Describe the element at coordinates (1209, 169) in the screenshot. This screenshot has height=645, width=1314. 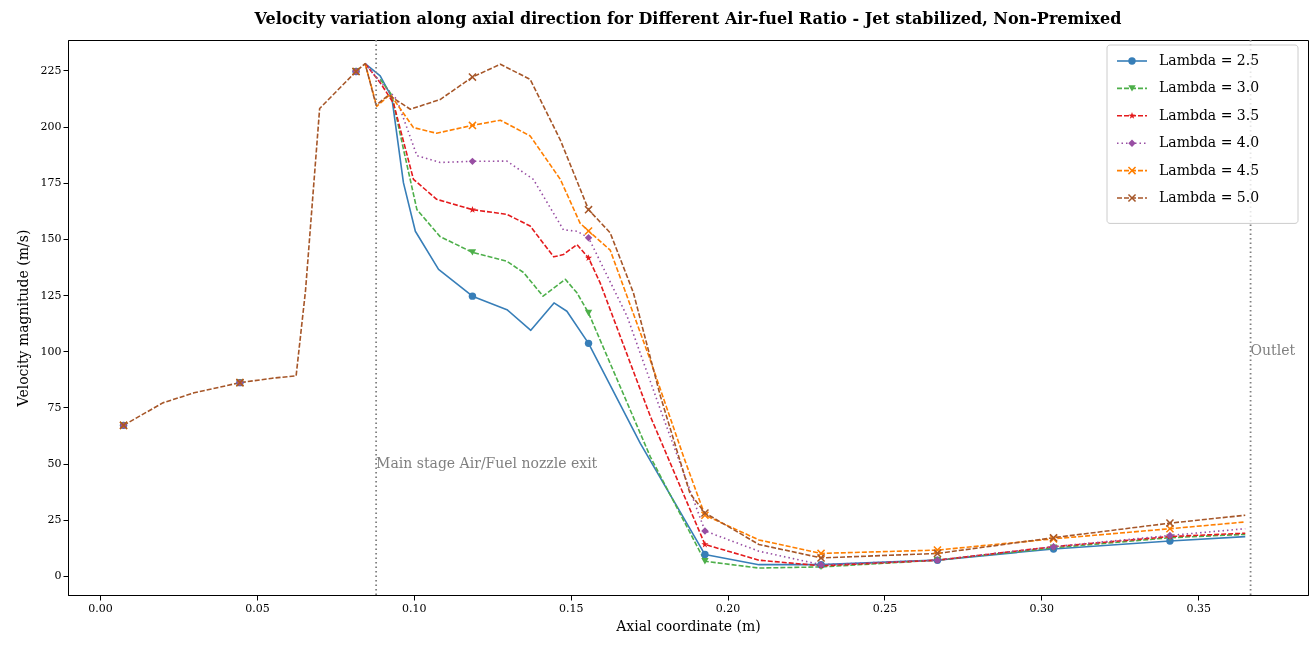
I see `legend-label: Lambda = 4.5` at that location.